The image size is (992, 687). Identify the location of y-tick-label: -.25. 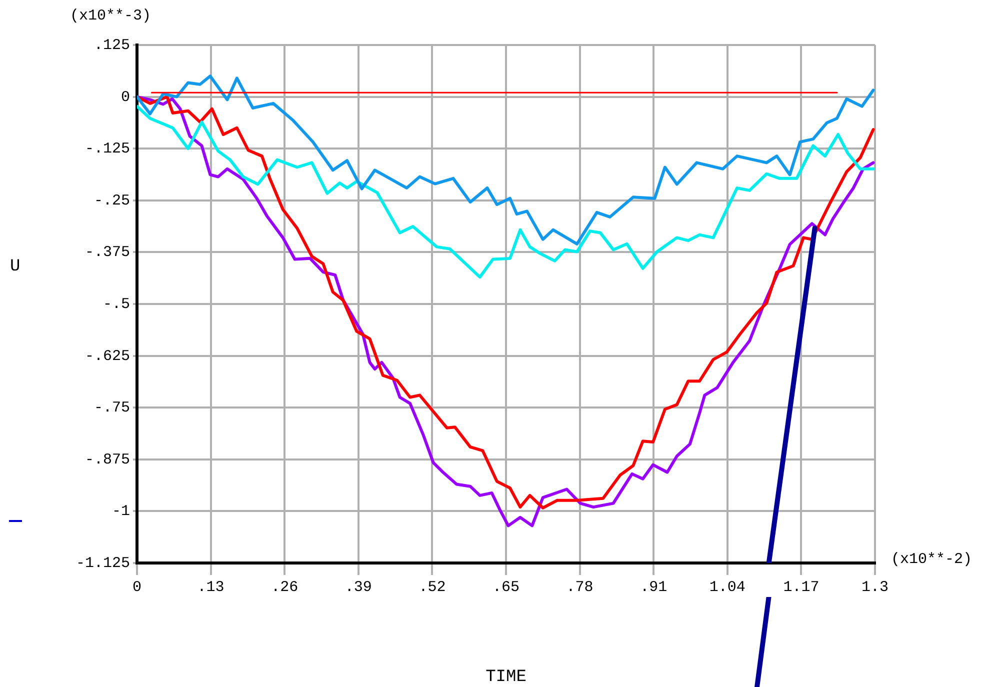
(112, 201).